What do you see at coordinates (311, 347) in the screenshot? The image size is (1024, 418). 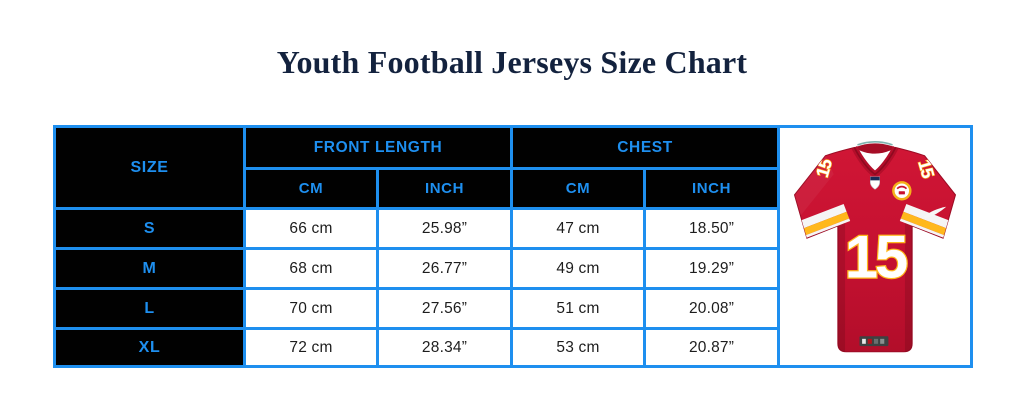 I see `front-length-cm-value: 72 cm` at bounding box center [311, 347].